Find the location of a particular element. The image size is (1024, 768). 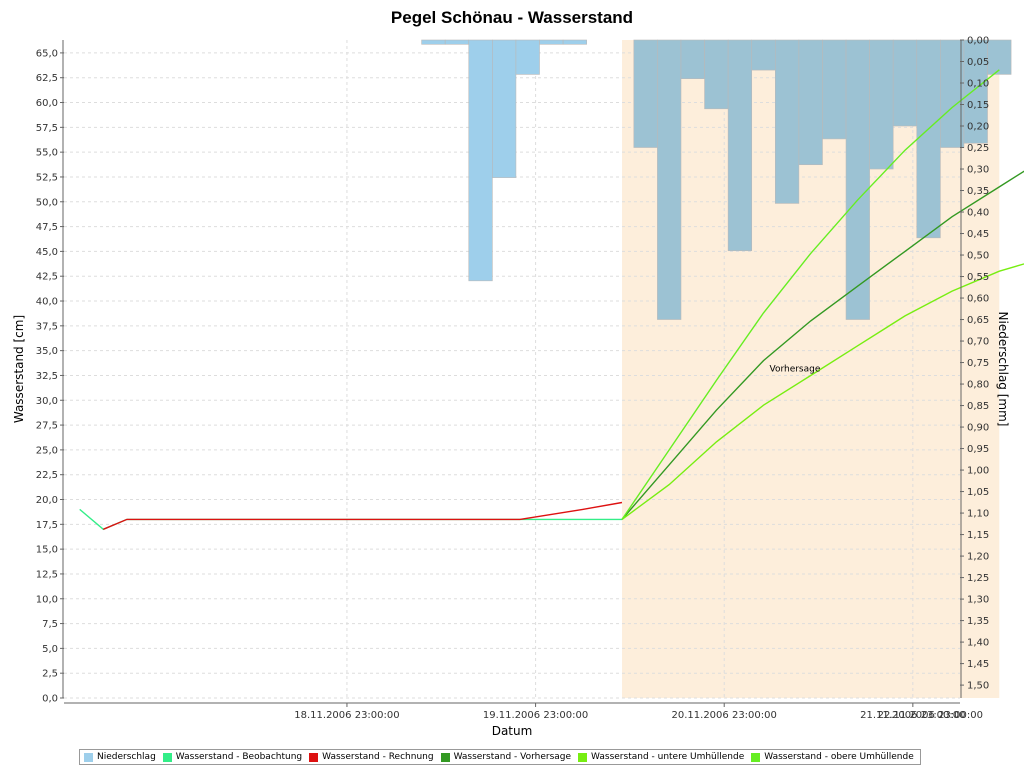

y-left-tick-label: 42,5 is located at coordinates (47, 277).